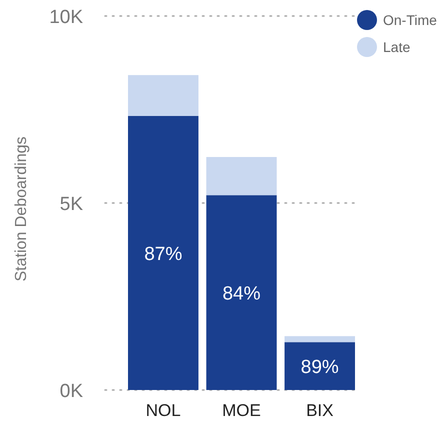 The height and width of the screenshot is (425, 447). What do you see at coordinates (163, 410) in the screenshot?
I see `x-tick-label: NOL` at bounding box center [163, 410].